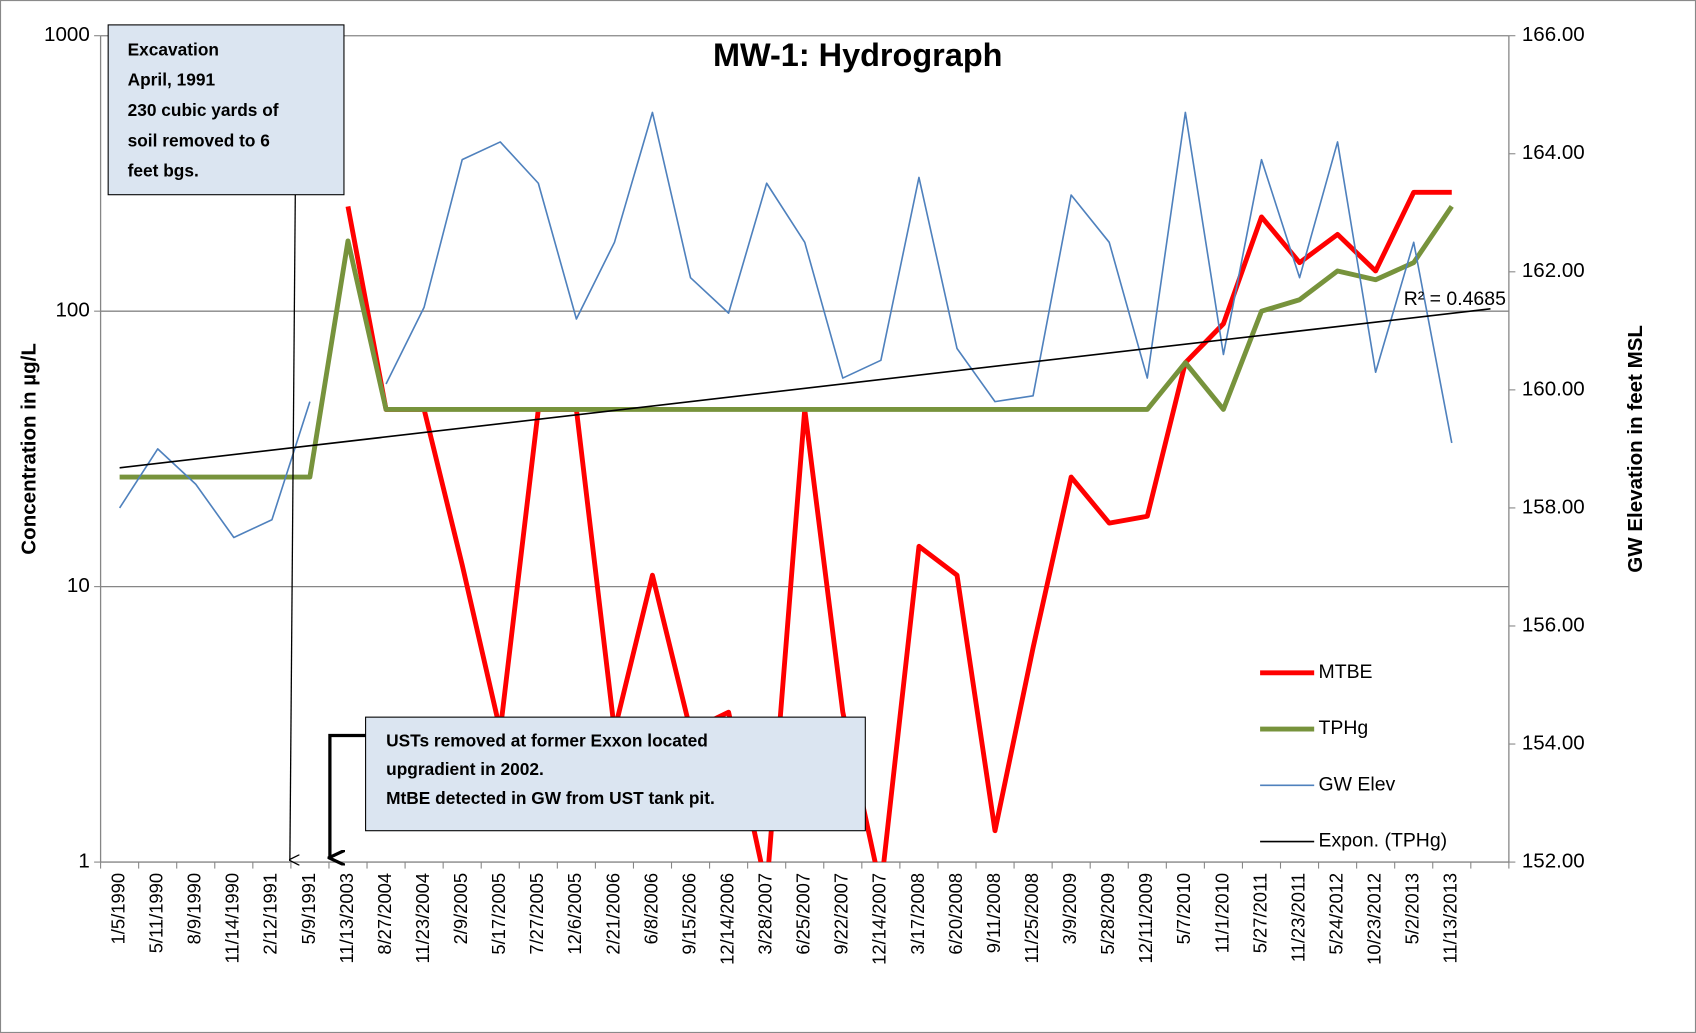 Image resolution: width=1696 pixels, height=1033 pixels. I want to click on legend-label: MTBE, so click(1346, 672).